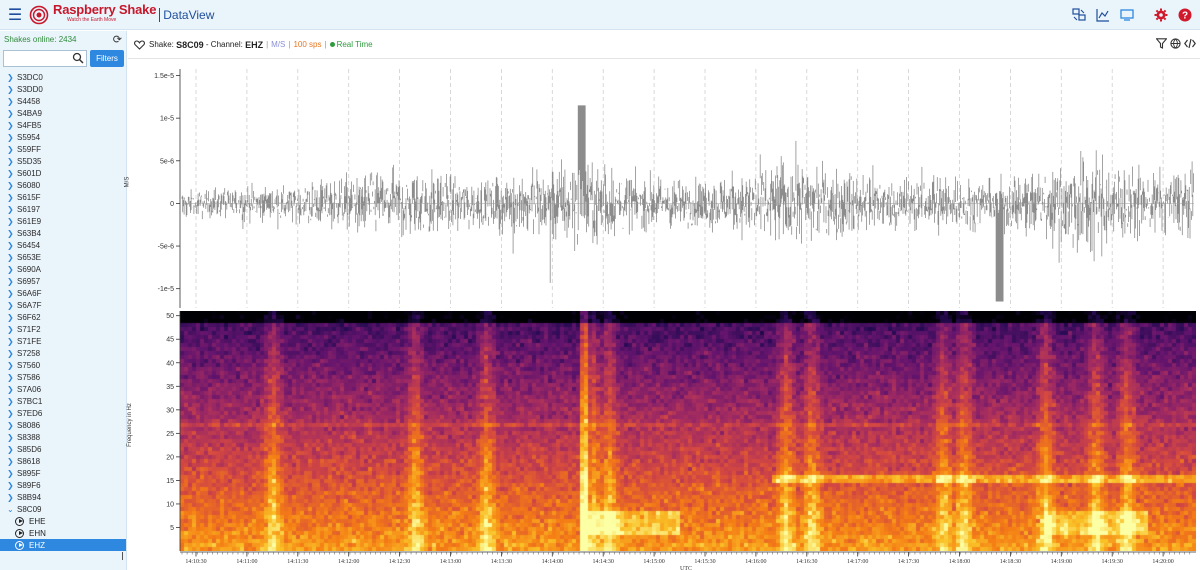 This screenshot has width=1200, height=570. Describe the element at coordinates (29, 221) in the screenshot. I see `shake-item-label: S61E9` at that location.